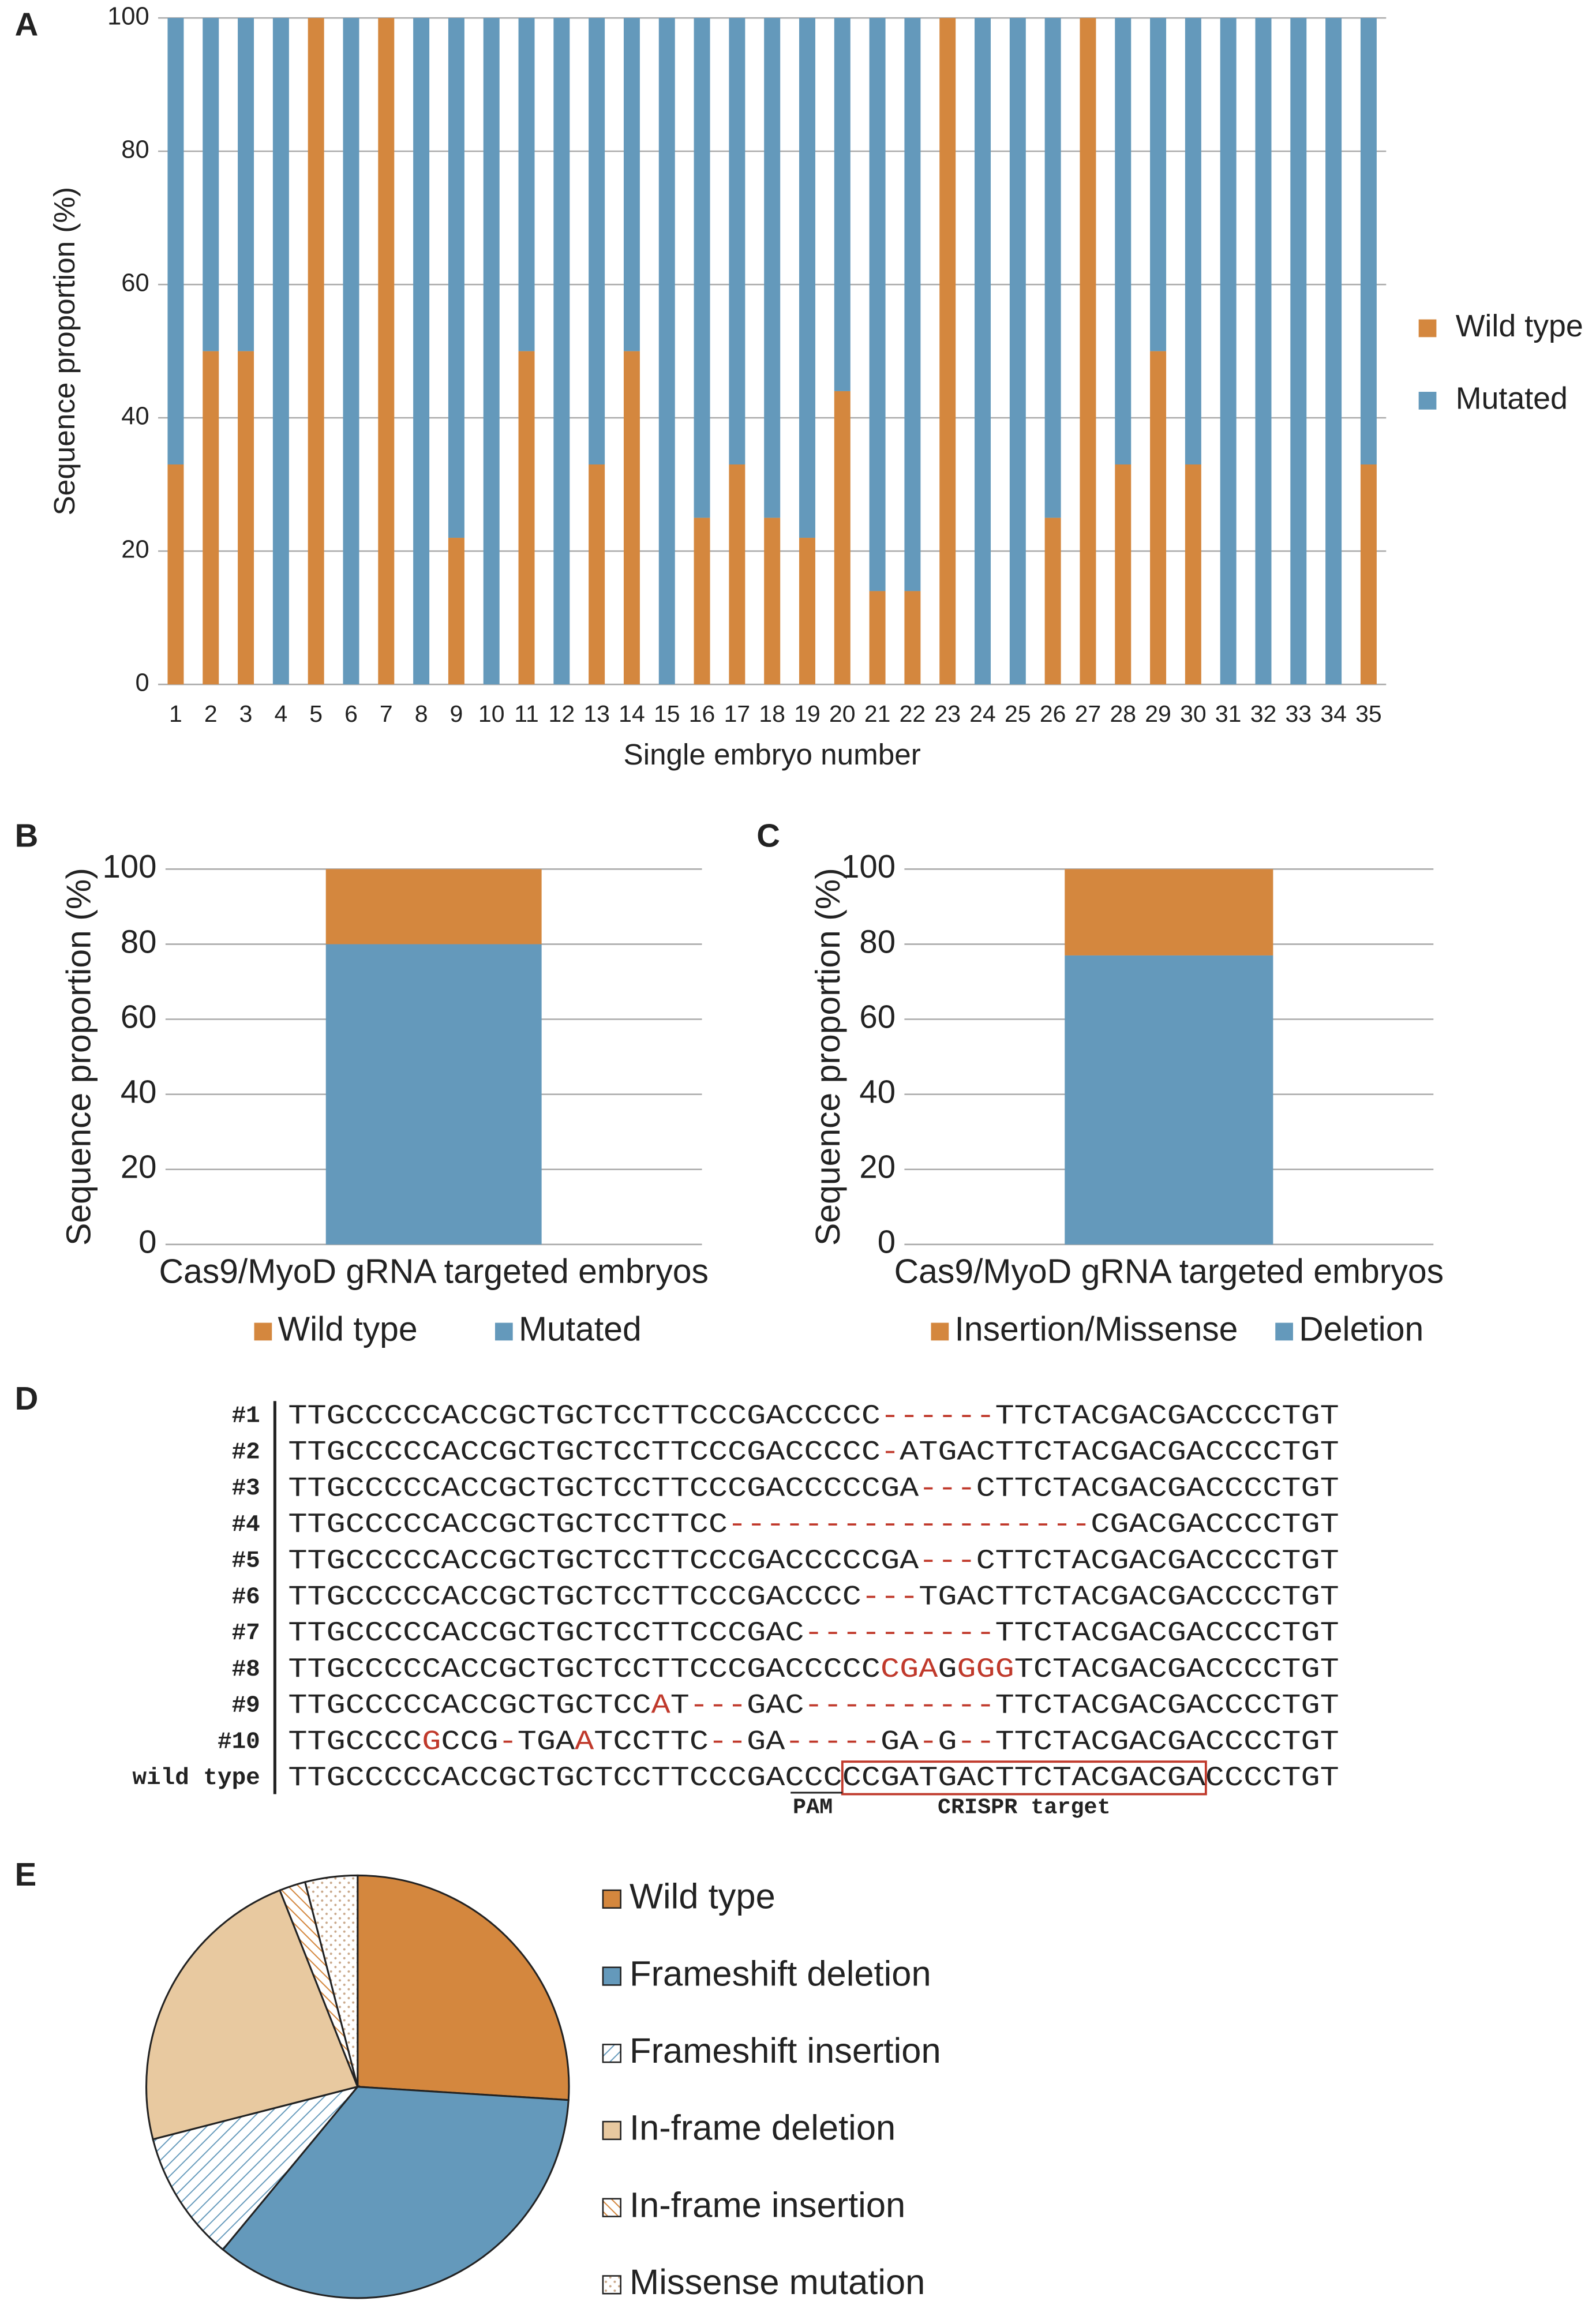 Image resolution: width=1596 pixels, height=2316 pixels. Describe the element at coordinates (546, 1633) in the screenshot. I see `sequence-segment: TTGCCCCCACCGCTGCTCCTTCCCGAC` at that location.